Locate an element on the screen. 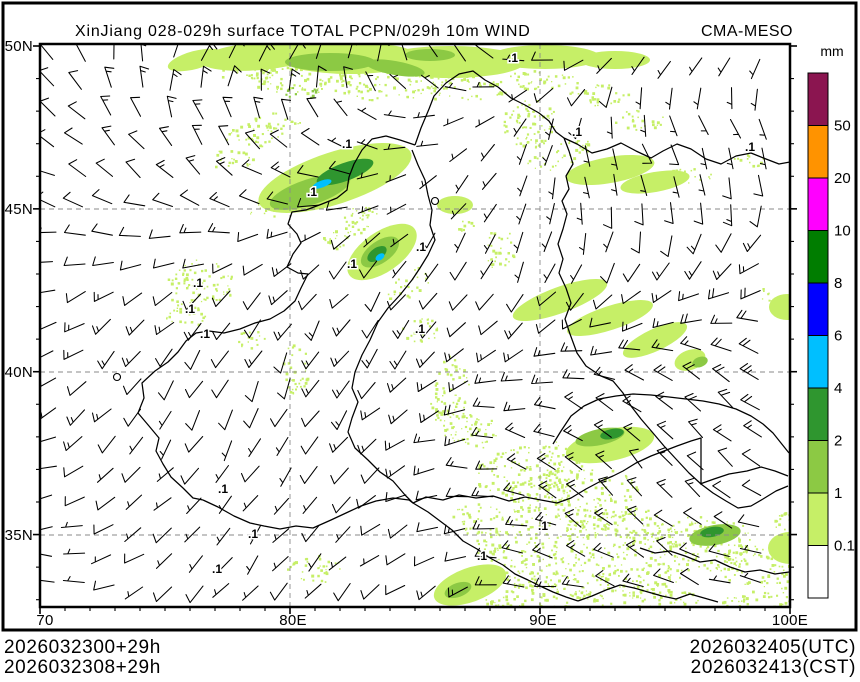  lat-axis-labels: 50N 45N 40N 35N is located at coordinates (19, 291).